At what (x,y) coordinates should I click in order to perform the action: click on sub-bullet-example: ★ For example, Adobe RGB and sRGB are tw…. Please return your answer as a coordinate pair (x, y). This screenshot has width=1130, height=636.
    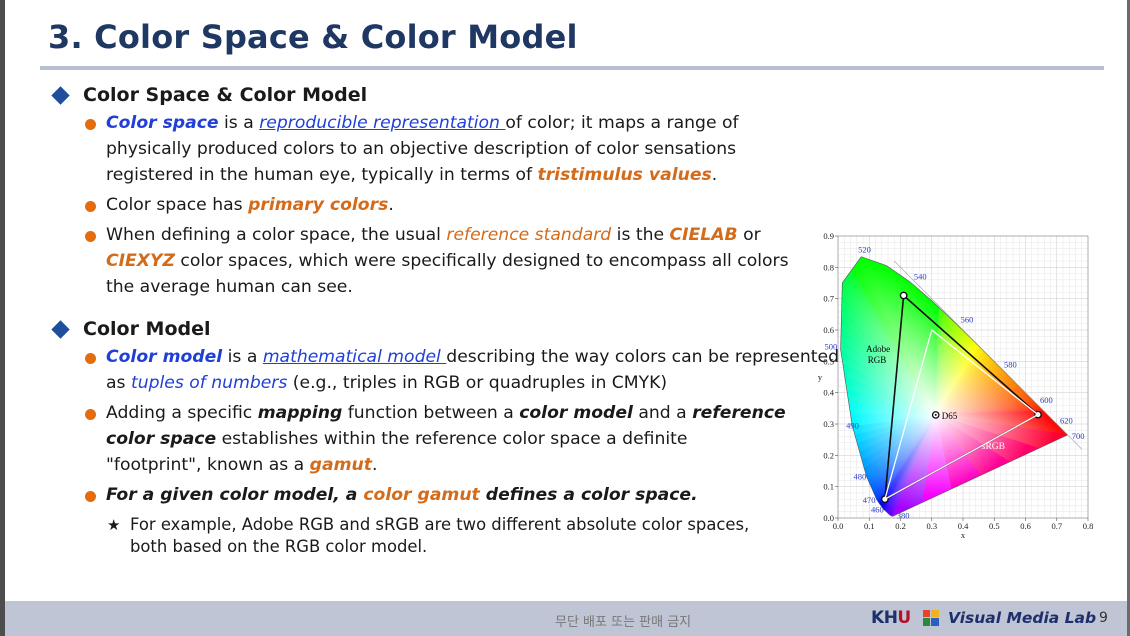
    Looking at the image, I should click on (415, 536).